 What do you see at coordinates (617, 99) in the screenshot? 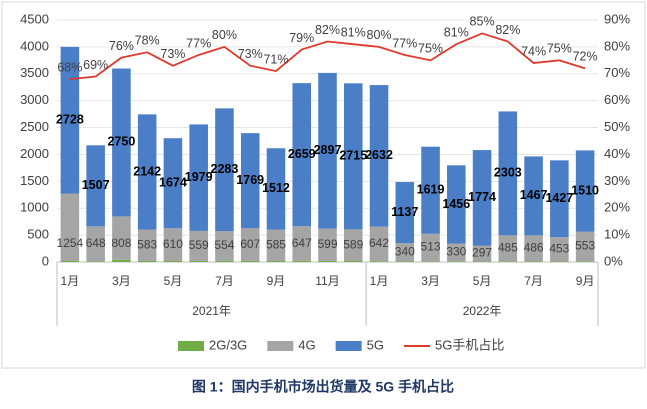
I see `y2-tick-label: 60%` at bounding box center [617, 99].